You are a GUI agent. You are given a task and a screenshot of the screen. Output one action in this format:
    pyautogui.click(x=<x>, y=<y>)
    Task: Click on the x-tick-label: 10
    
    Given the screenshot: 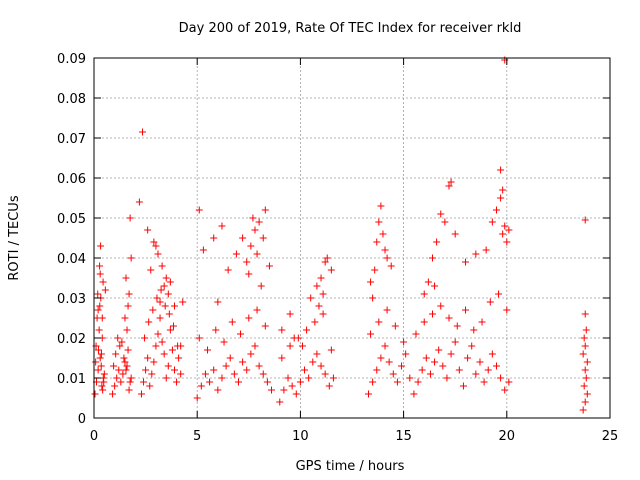 What is the action you would take?
    pyautogui.click(x=300, y=436)
    